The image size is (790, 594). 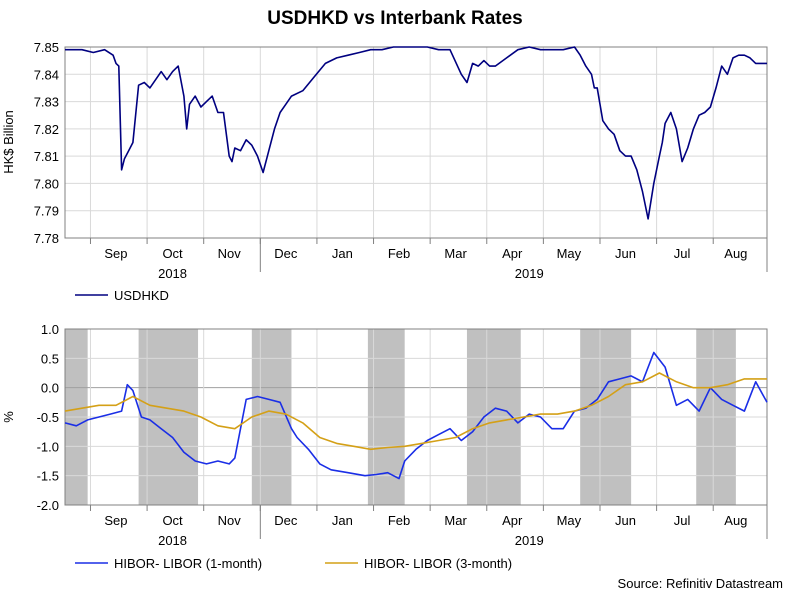 I want to click on source-note: Source: Refinitiv Datastream, so click(x=700, y=583).